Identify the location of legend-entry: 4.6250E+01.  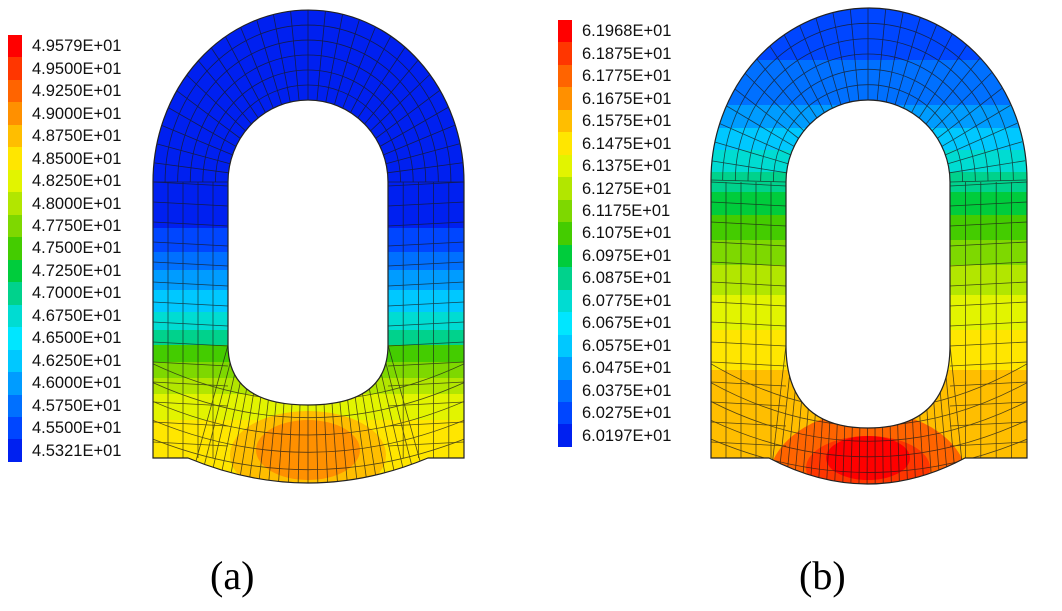
(65, 361).